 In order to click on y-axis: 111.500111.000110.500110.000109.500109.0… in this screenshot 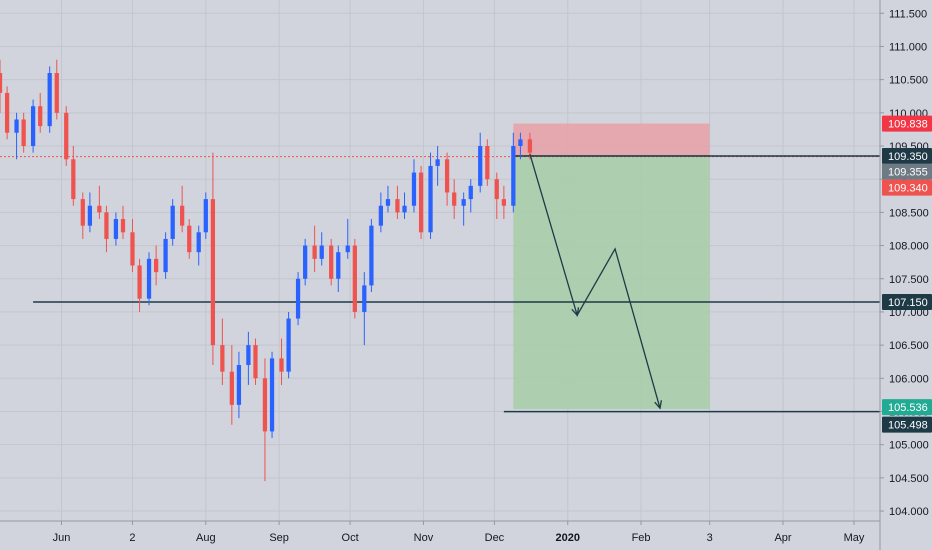, I will do `click(904, 275)`.